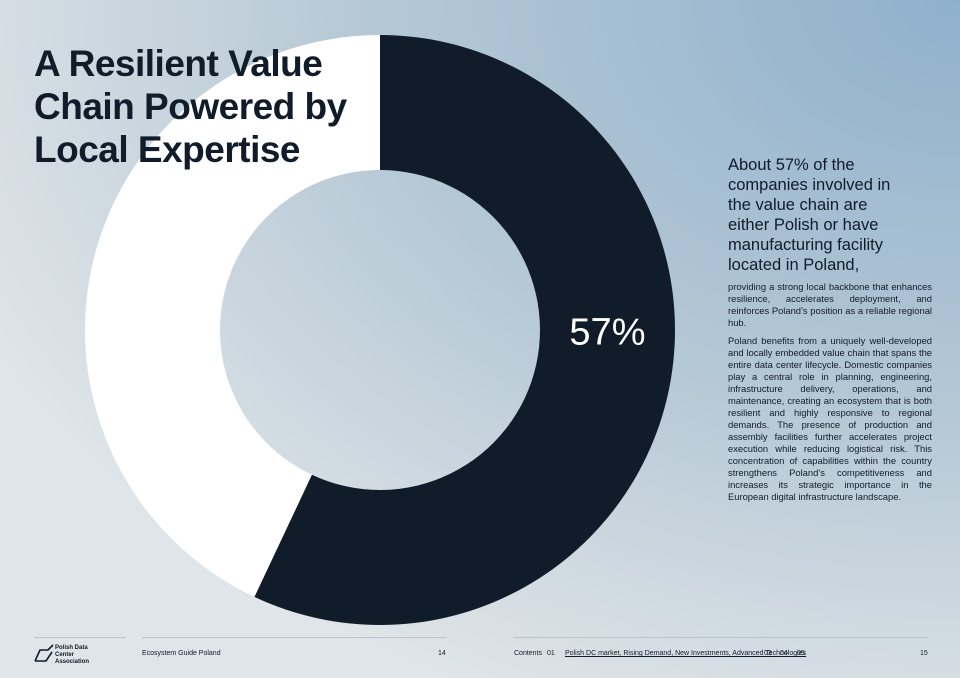 The height and width of the screenshot is (678, 960). What do you see at coordinates (181, 653) in the screenshot?
I see `guide-name: Ecosystem Guide Poland` at bounding box center [181, 653].